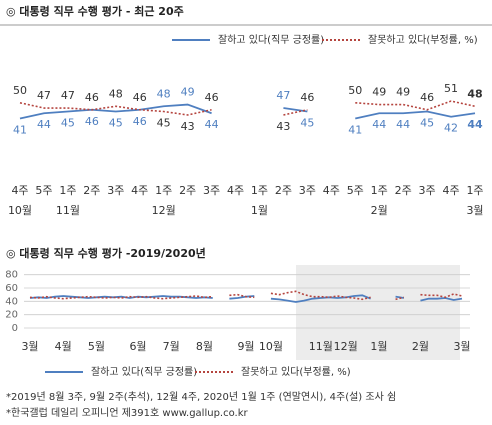 The height and width of the screenshot is (425, 492). What do you see at coordinates (137, 346) in the screenshot?
I see `x-tick-label: 6월` at bounding box center [137, 346].